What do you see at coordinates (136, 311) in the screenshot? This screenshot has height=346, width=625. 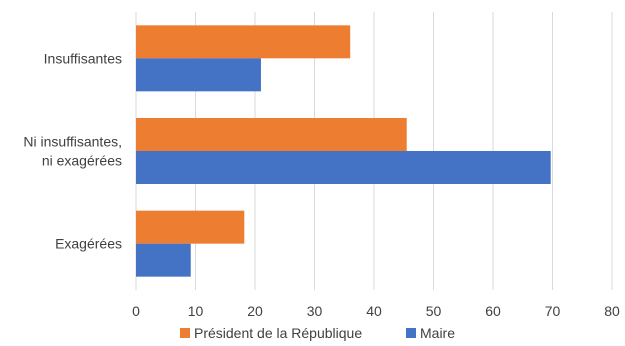 I see `x-tick-label: 0` at bounding box center [136, 311].